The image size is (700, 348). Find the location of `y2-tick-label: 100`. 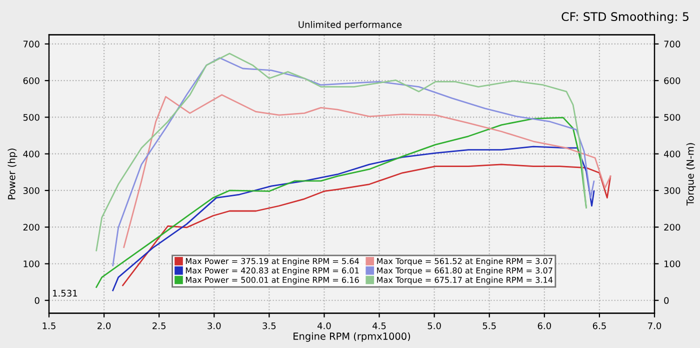

y2-tick-label: 100 is located at coordinates (672, 264).